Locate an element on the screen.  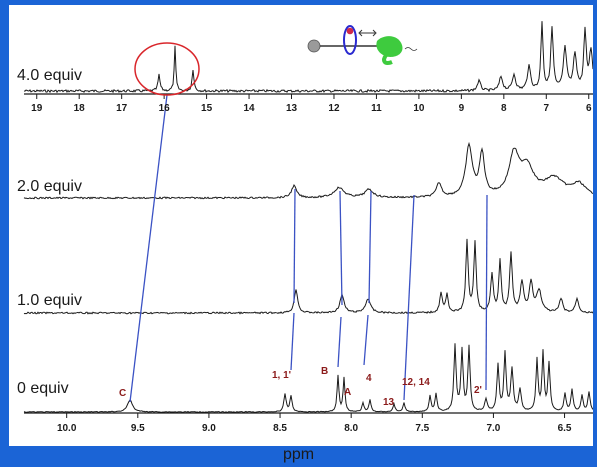
bottom-tick-label-6: 7.0 is located at coordinates (493, 428).